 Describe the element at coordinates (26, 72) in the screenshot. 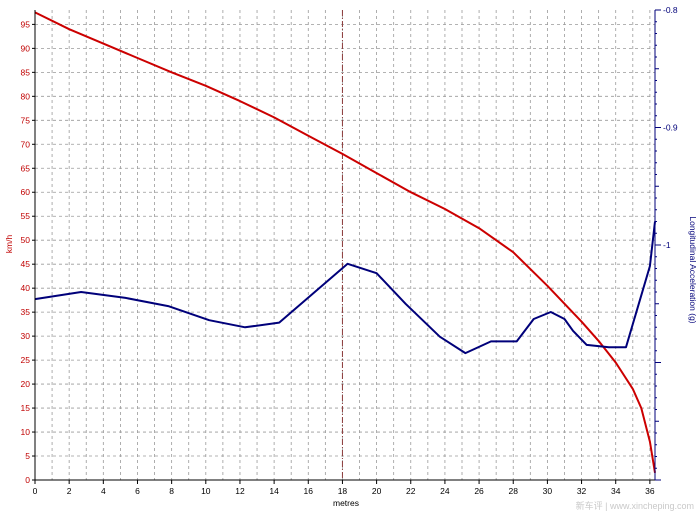

I see `y-left-tick-label: 85` at that location.